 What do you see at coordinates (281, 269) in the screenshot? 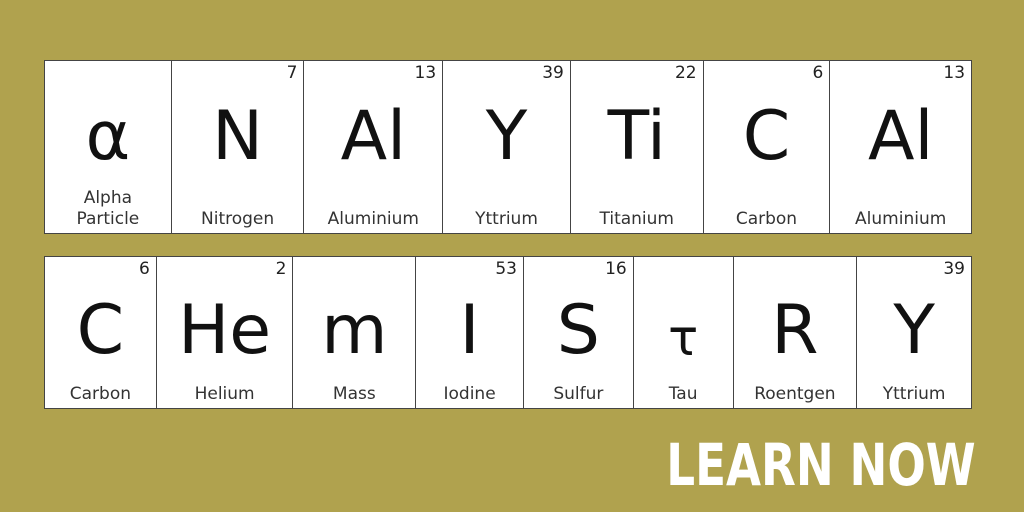
I see `atomic-number: 2` at bounding box center [281, 269].